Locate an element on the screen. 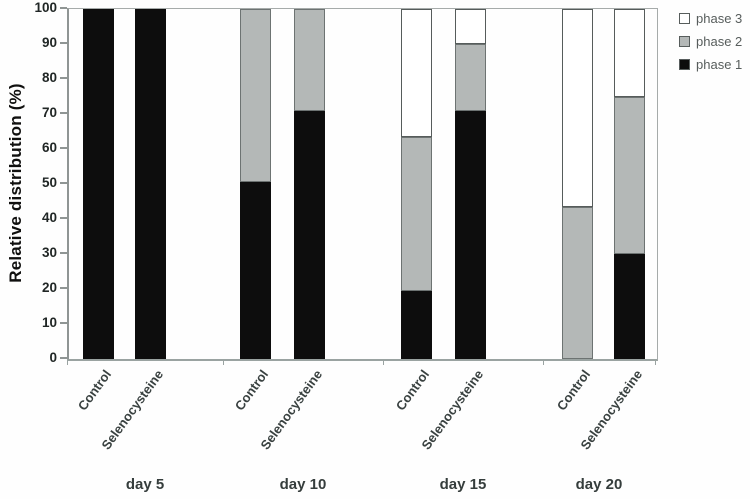 Image resolution: width=750 pixels, height=499 pixels. legend: phase 3 phase 2 phase 1 is located at coordinates (710, 45).